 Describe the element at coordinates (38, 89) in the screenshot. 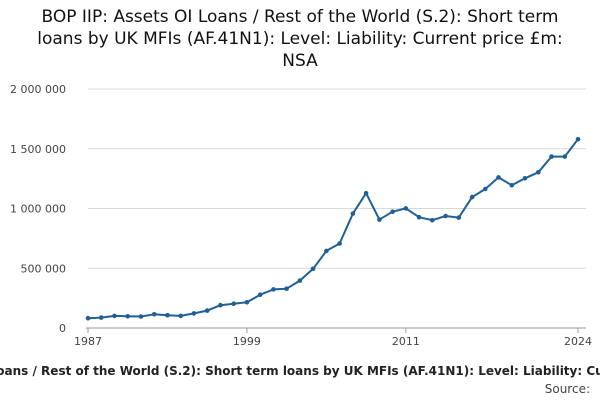

I see `y-tick-label: 2 000 000` at that location.